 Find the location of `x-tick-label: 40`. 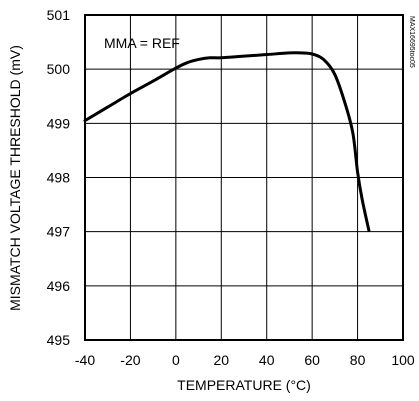

x-tick-label: 40 is located at coordinates (267, 360).